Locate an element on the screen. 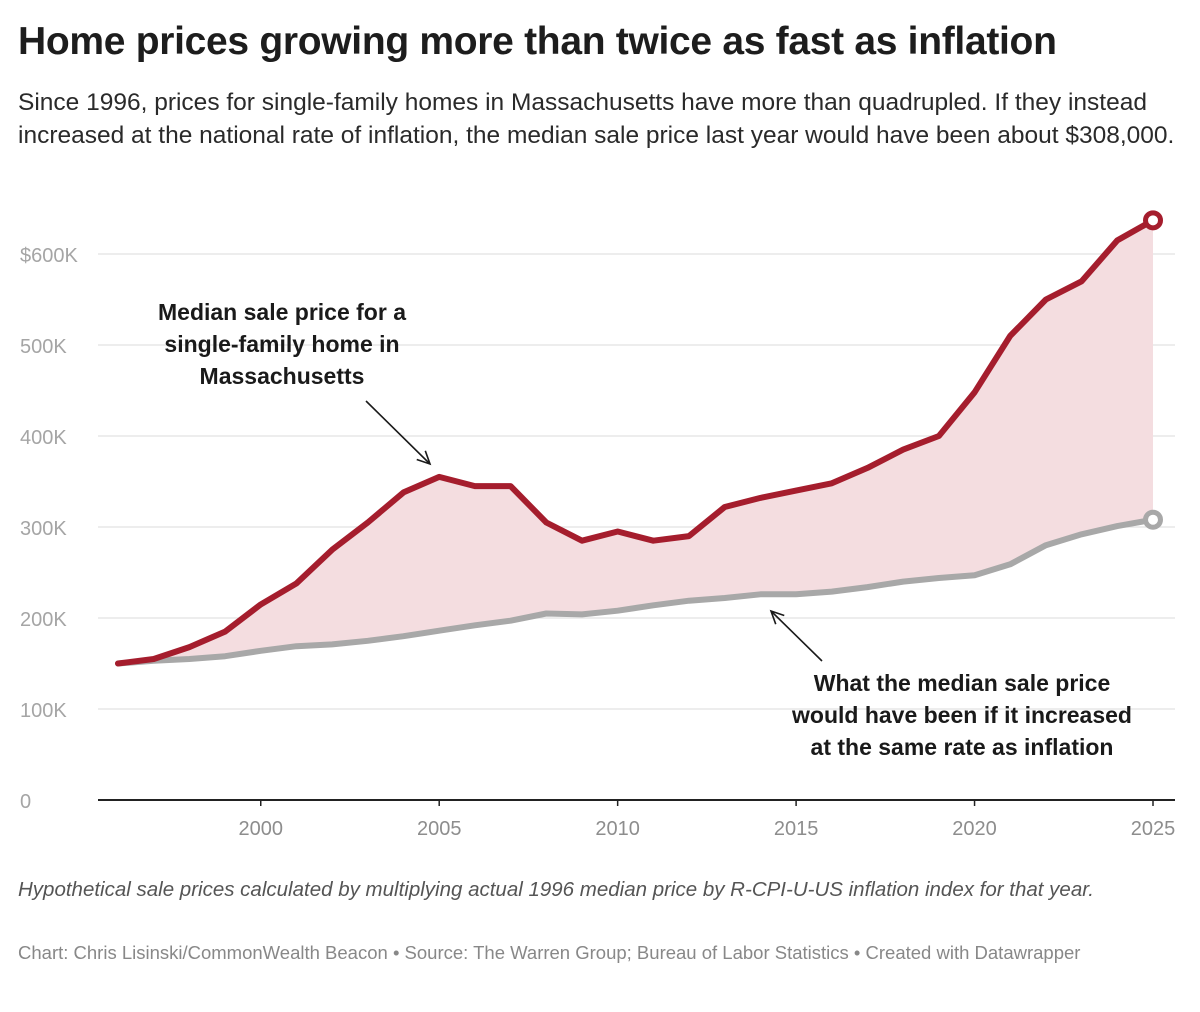 This screenshot has width=1200, height=1012. x-axis: 2000 2005 2010 2015 2020 2025 is located at coordinates (637, 819).